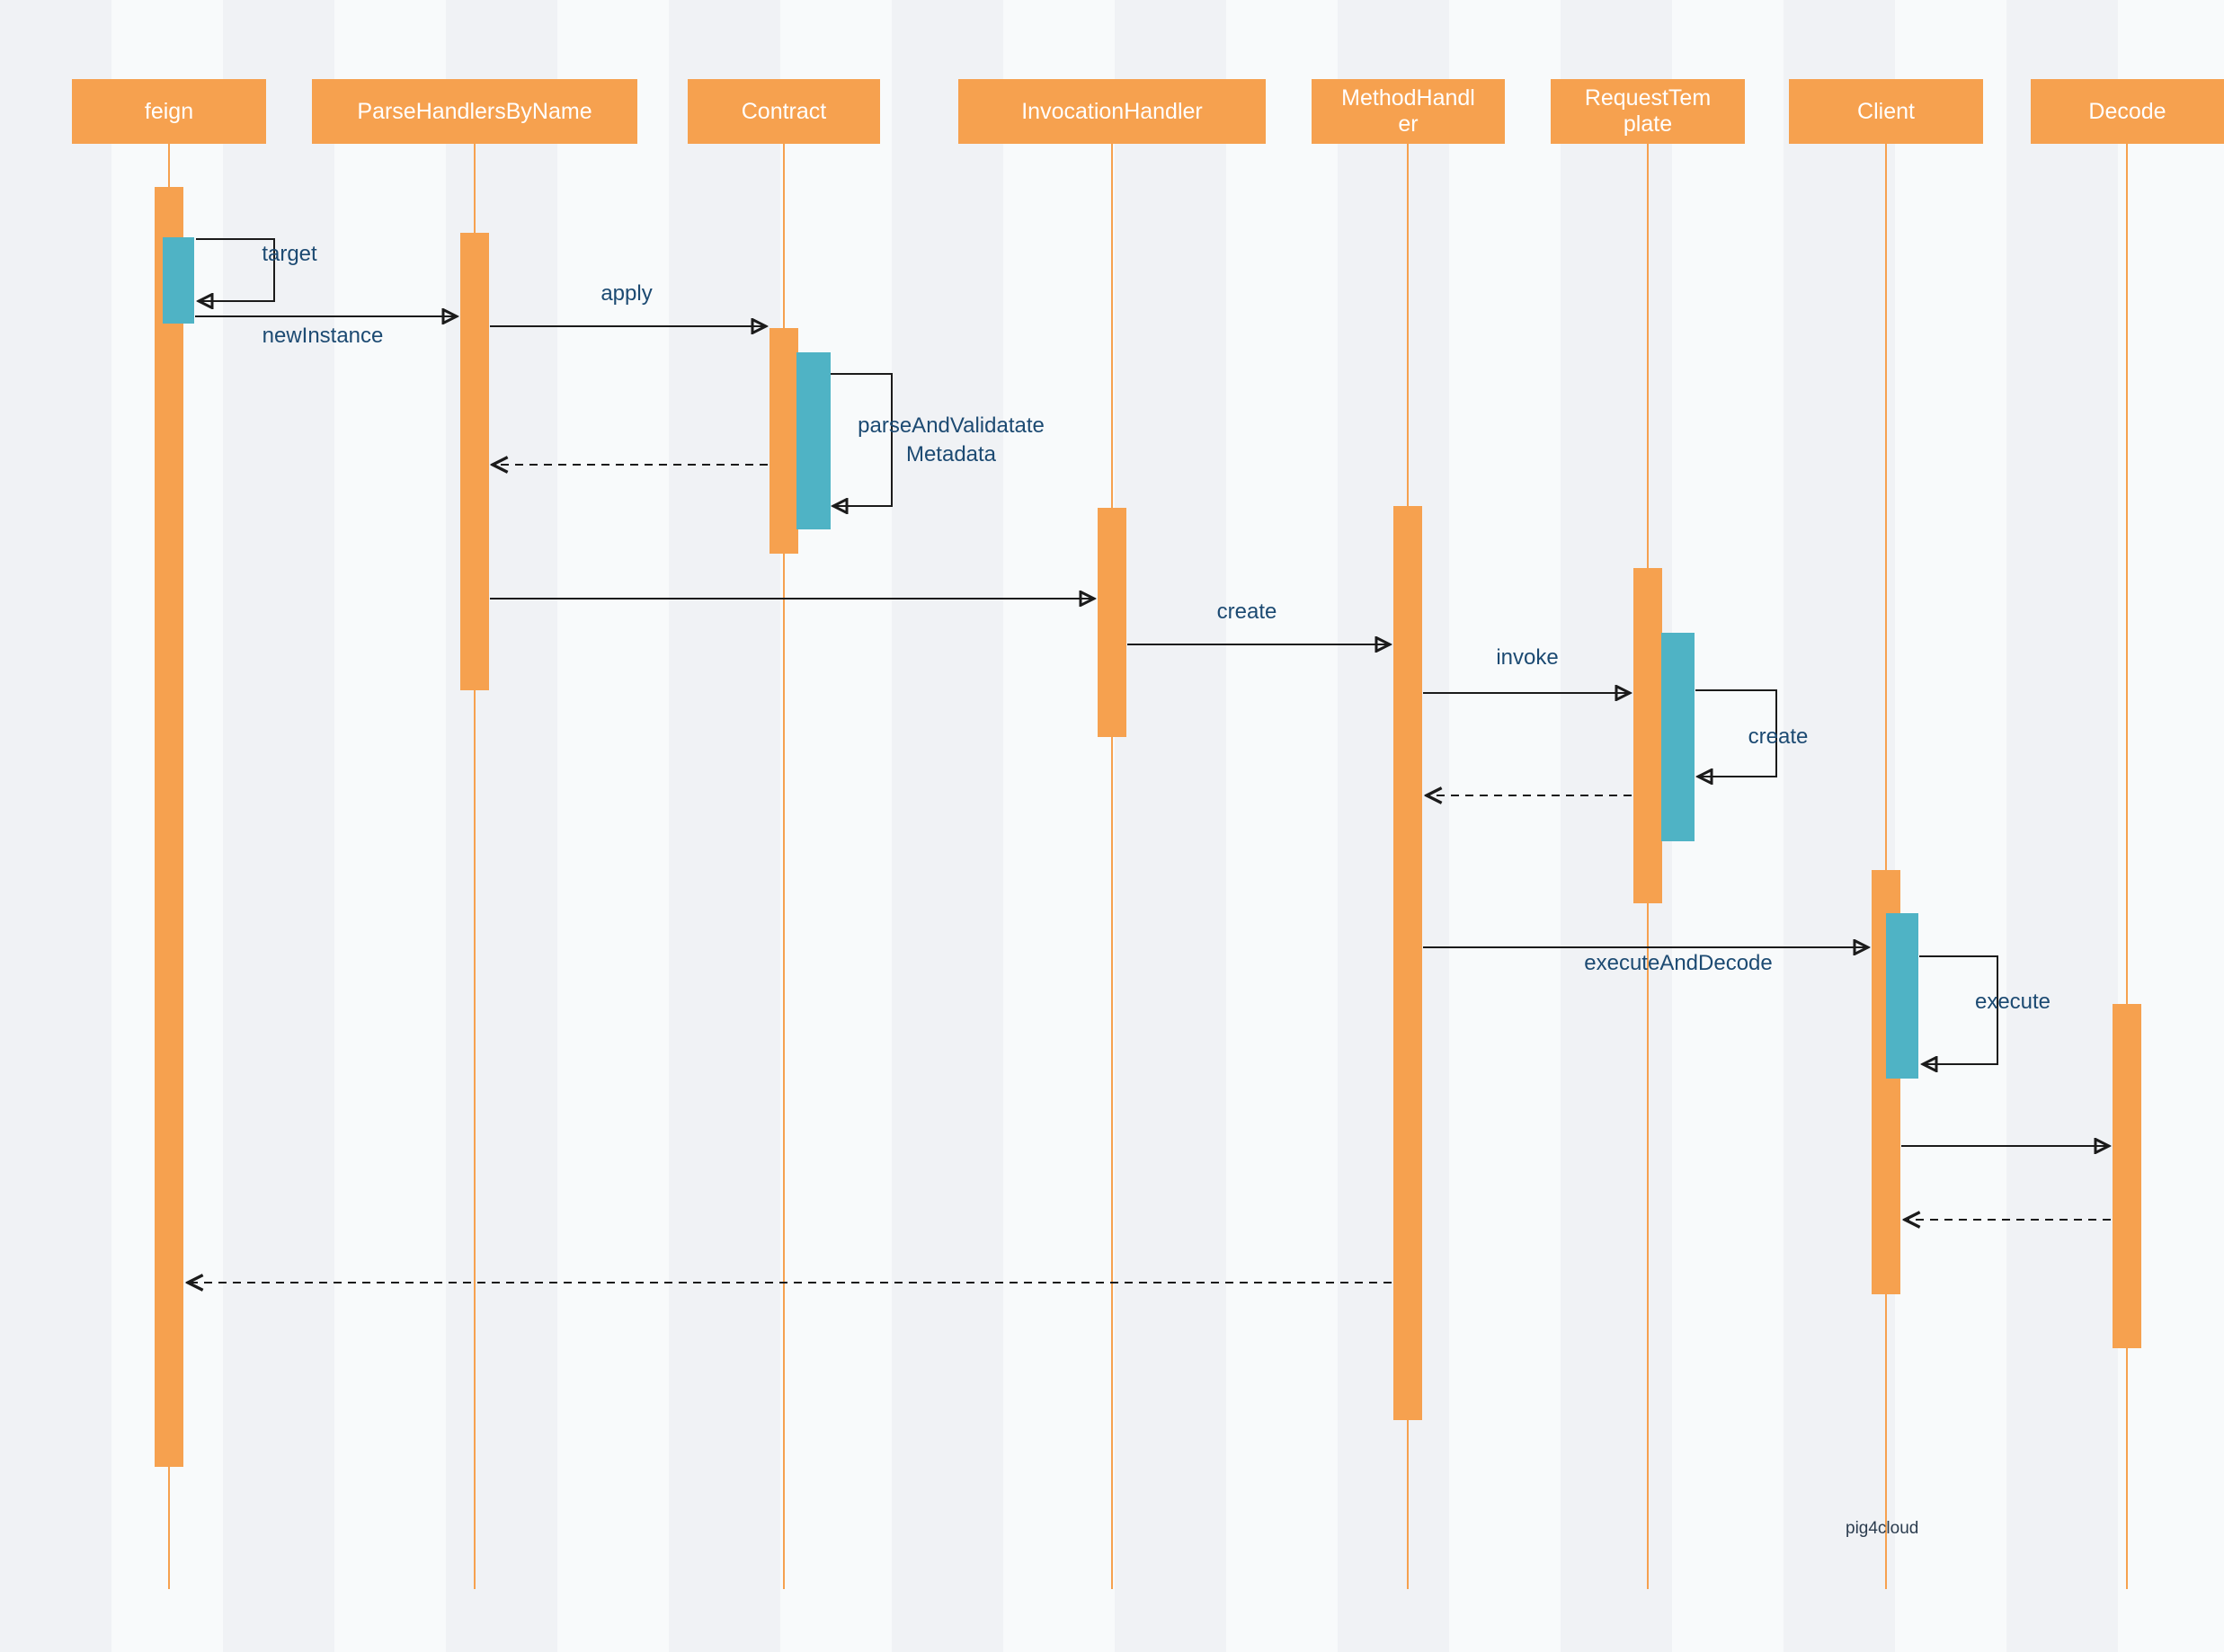 The width and height of the screenshot is (2224, 1652). What do you see at coordinates (784, 866) in the screenshot?
I see `lifeline-contract` at bounding box center [784, 866].